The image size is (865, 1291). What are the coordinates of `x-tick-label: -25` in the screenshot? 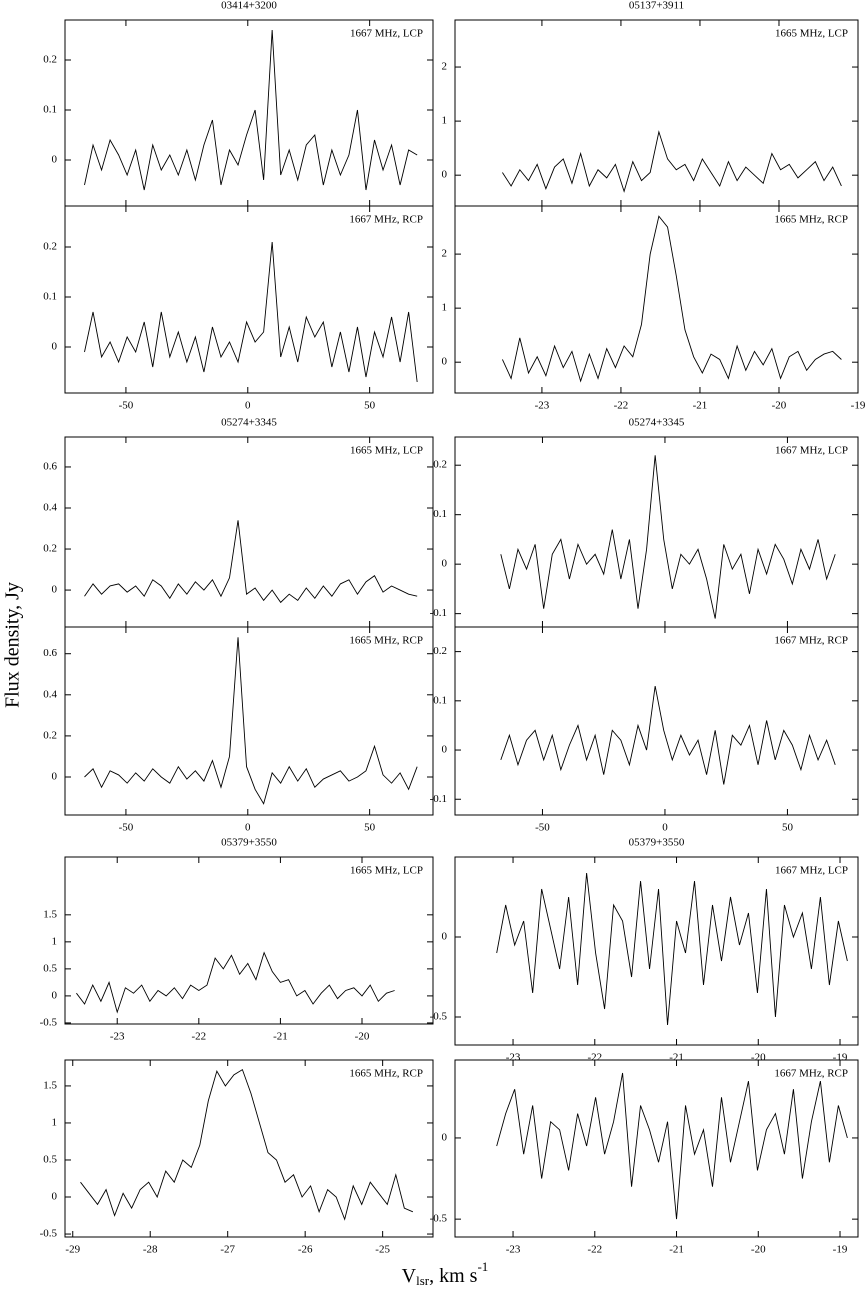 It's located at (382, 1250).